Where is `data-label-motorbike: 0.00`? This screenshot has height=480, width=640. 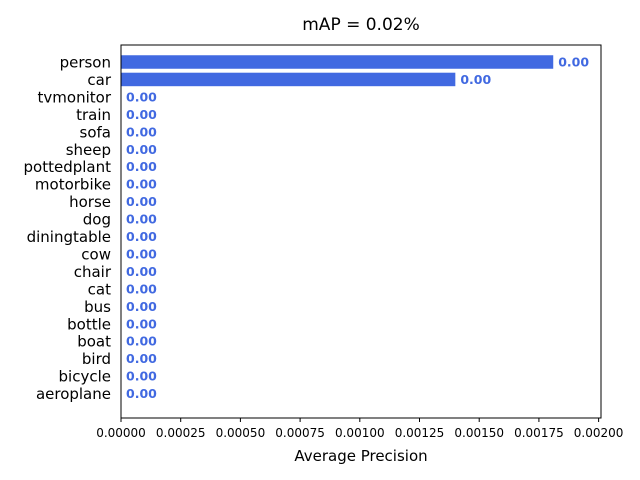
data-label-motorbike: 0.00 is located at coordinates (141, 184).